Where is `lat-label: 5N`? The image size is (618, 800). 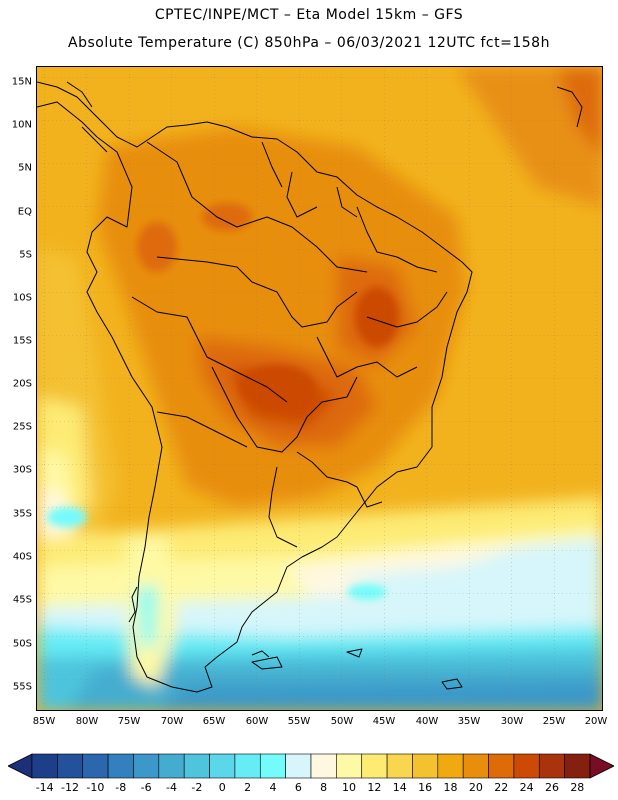 lat-label: 5N is located at coordinates (25, 168).